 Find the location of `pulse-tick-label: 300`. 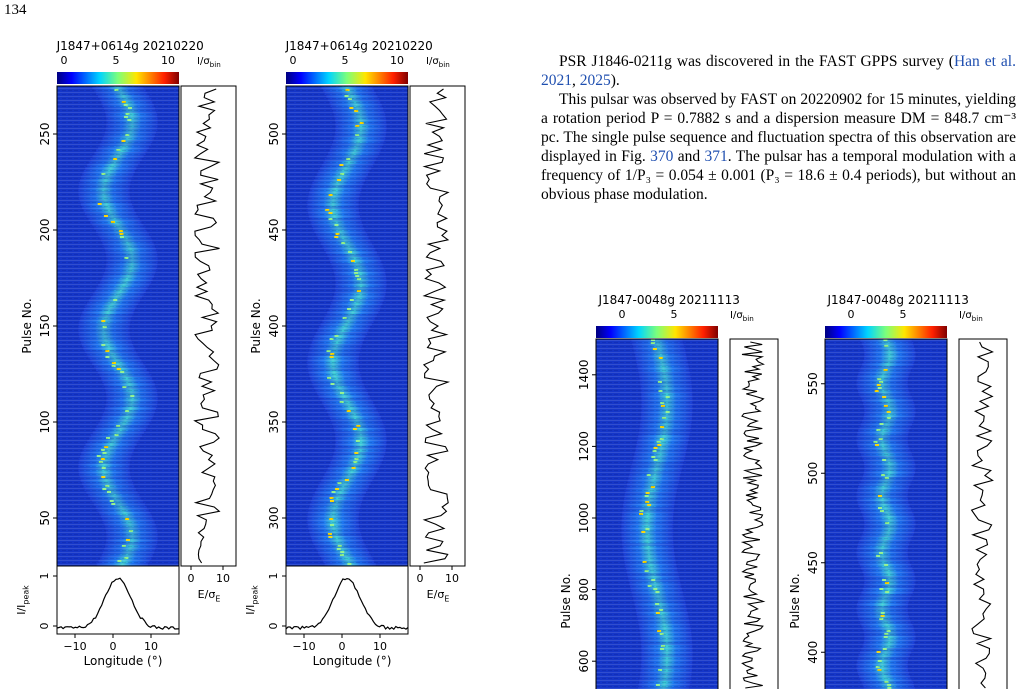

pulse-tick-label: 300 is located at coordinates (274, 518).